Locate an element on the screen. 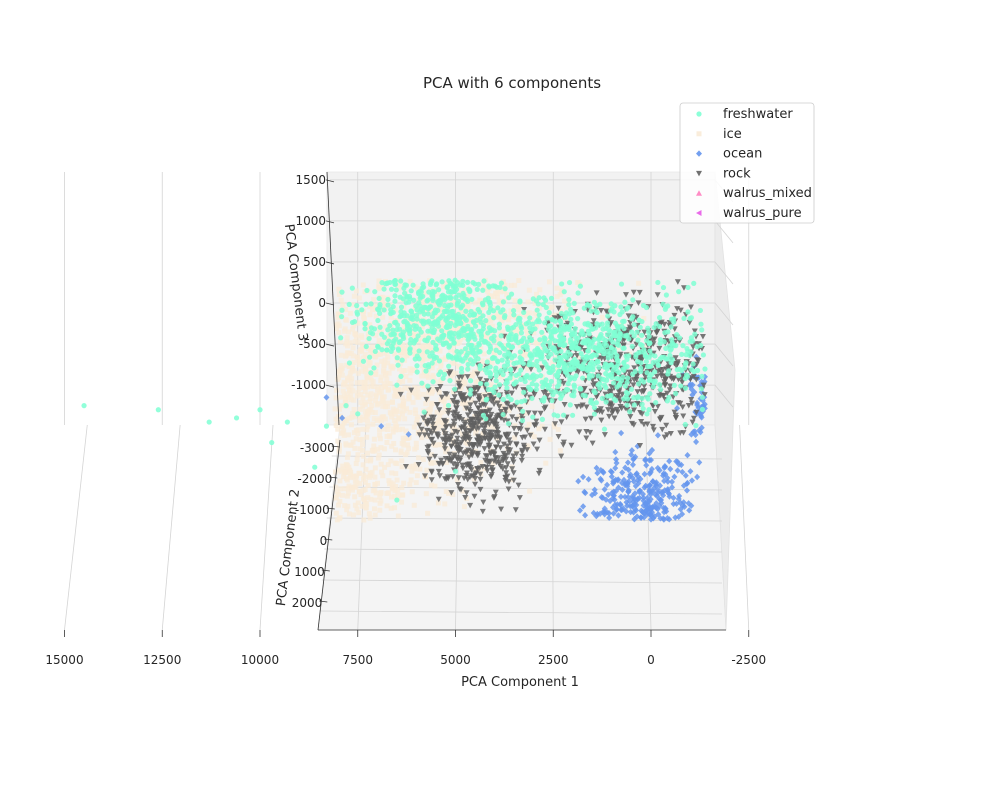 The image size is (1000, 800). x-tick-label: 12500 is located at coordinates (162, 660).